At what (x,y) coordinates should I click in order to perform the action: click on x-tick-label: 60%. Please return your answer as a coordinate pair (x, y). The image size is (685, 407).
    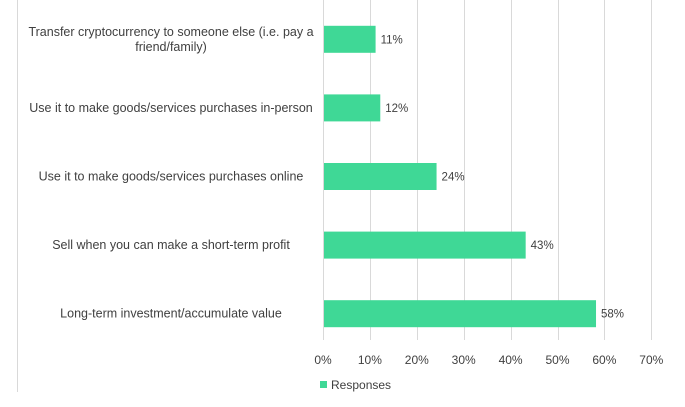
    Looking at the image, I should click on (604, 360).